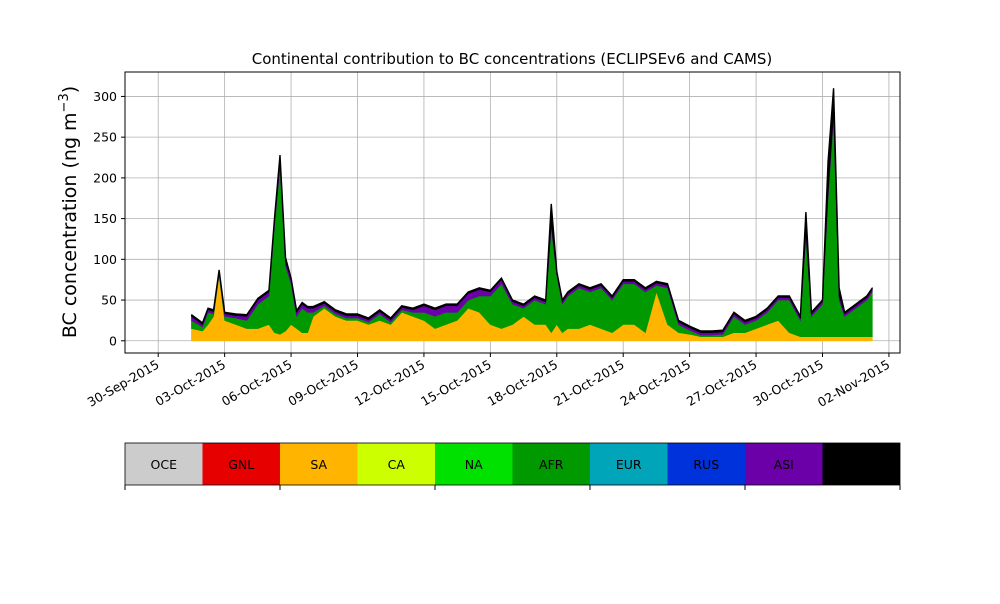 This screenshot has width=1000, height=604. I want to click on legend-label-asi: ASI, so click(784, 464).